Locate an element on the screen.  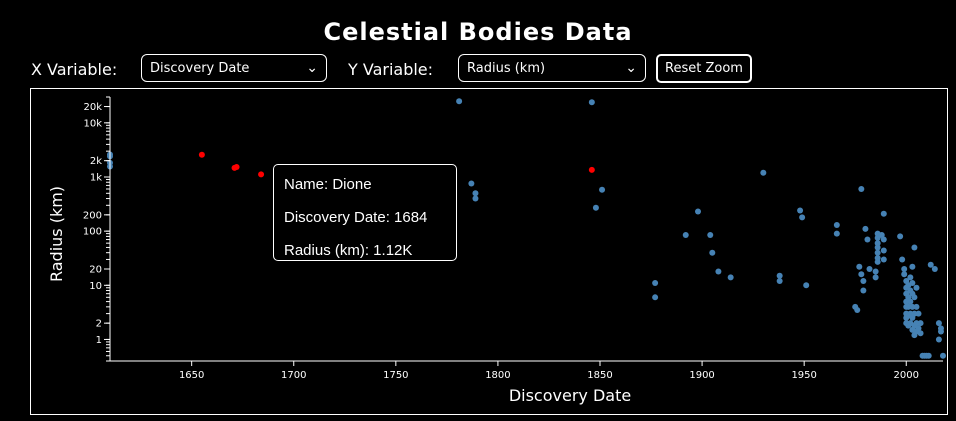
x-tick-label: 1850 is located at coordinates (599, 375).